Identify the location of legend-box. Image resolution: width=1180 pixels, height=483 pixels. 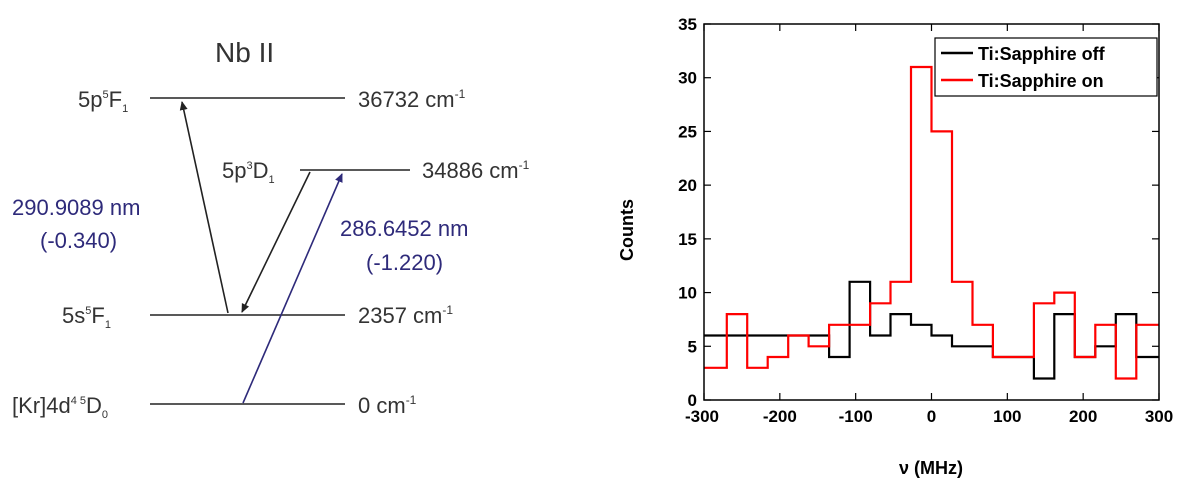
(1046, 67).